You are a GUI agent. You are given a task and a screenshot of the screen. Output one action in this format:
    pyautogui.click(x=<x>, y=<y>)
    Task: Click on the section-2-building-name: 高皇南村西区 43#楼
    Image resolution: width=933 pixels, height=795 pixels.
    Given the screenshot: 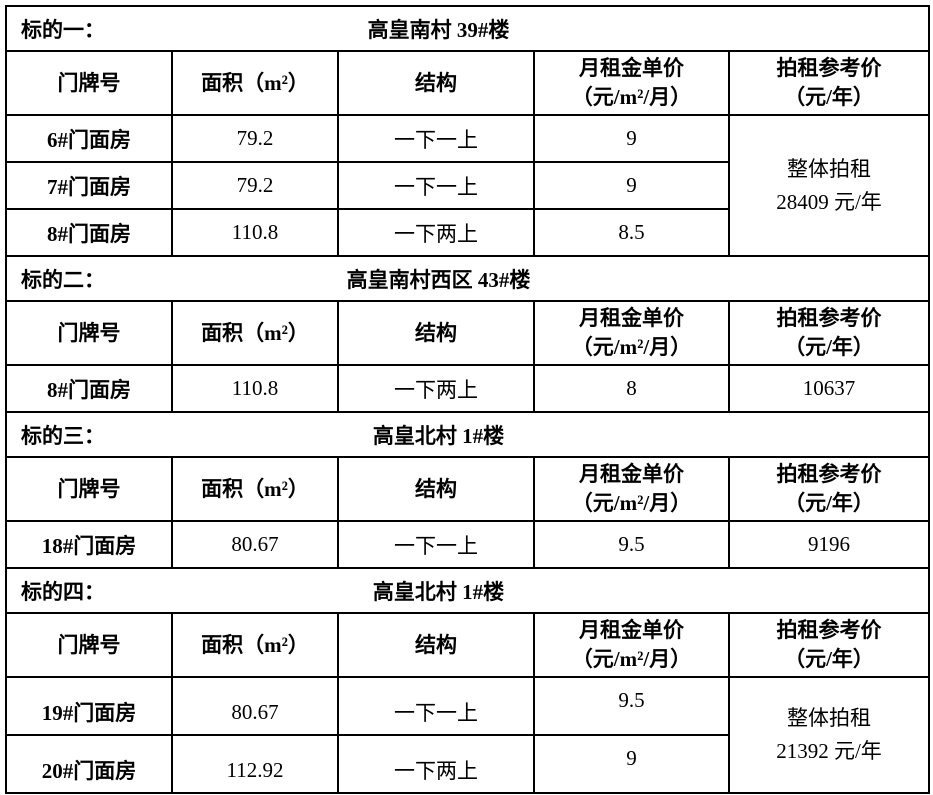 What is the action you would take?
    pyautogui.click(x=438, y=279)
    